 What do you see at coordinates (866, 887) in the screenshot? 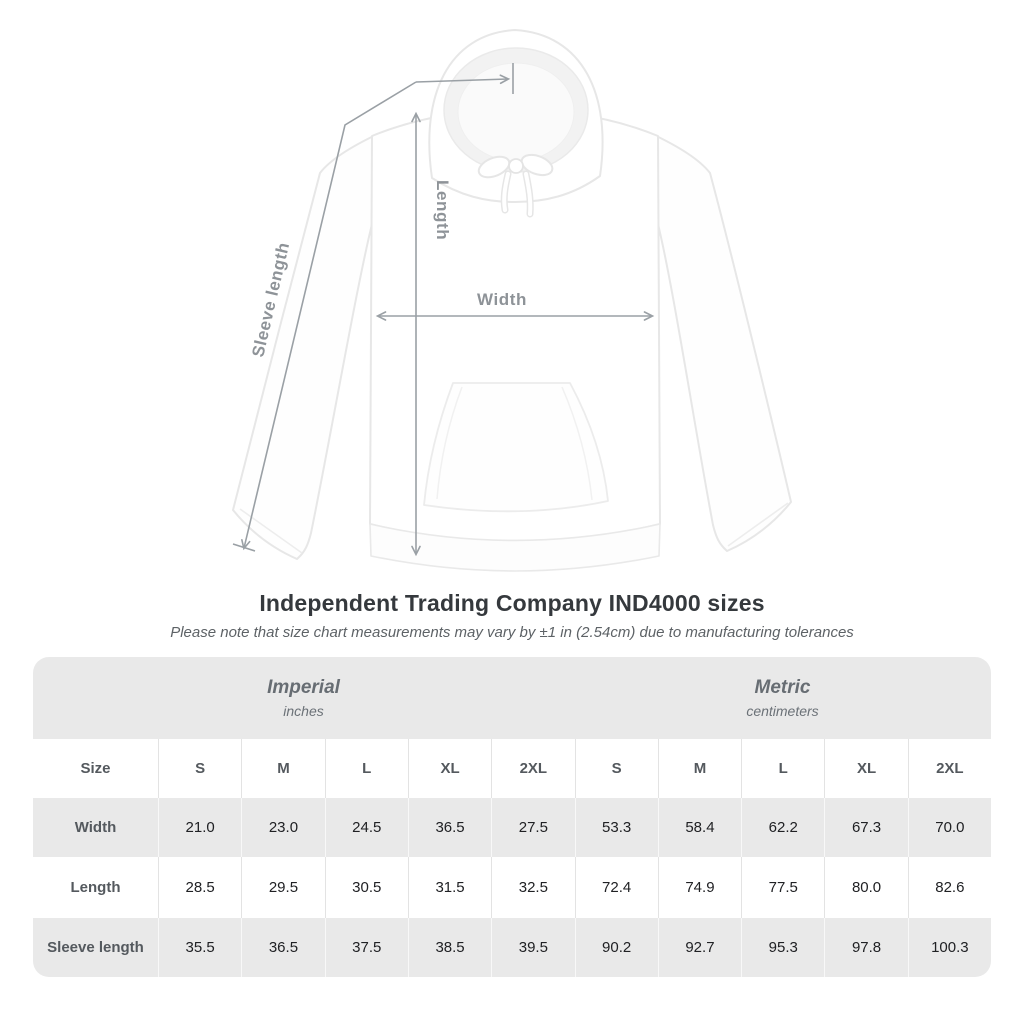
I see `length-xl-metric: 80.0` at bounding box center [866, 887].